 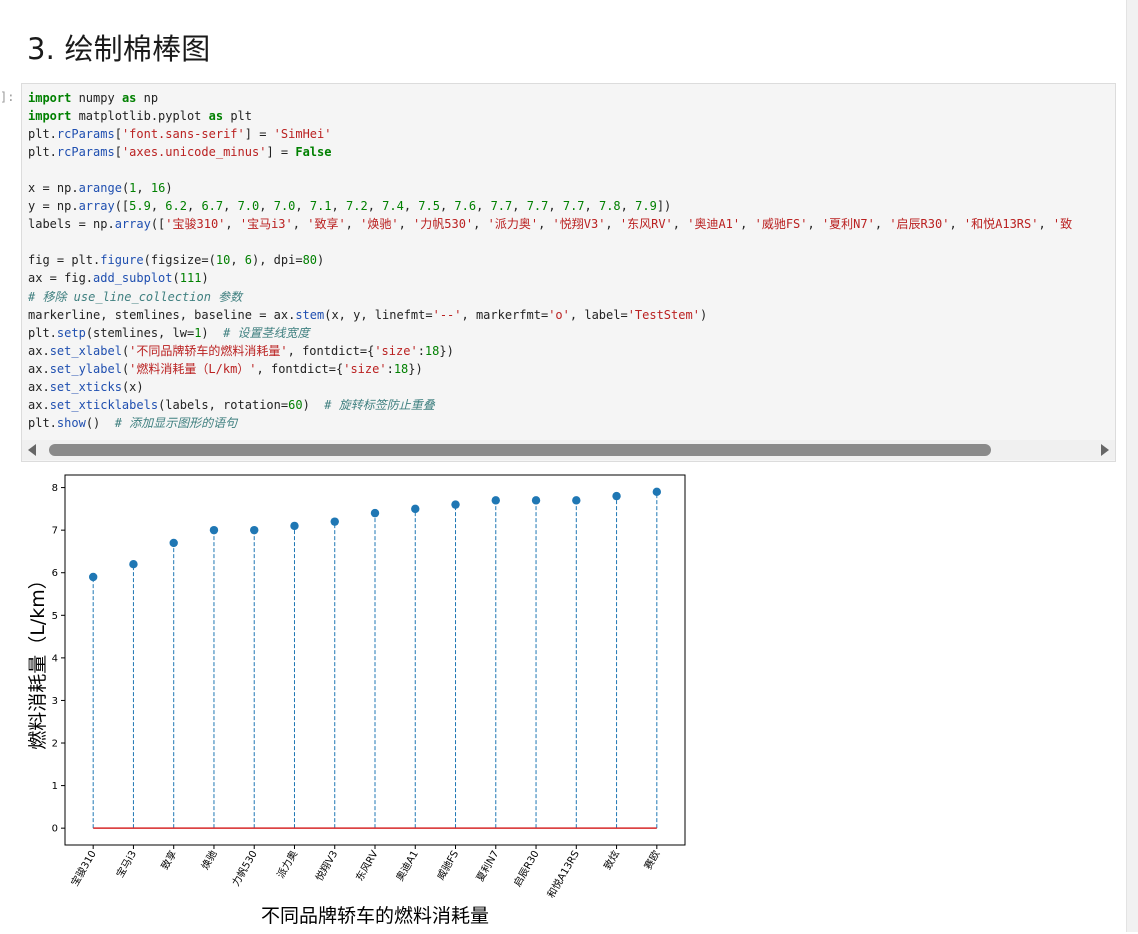 I want to click on code-token: as, so click(x=129, y=98).